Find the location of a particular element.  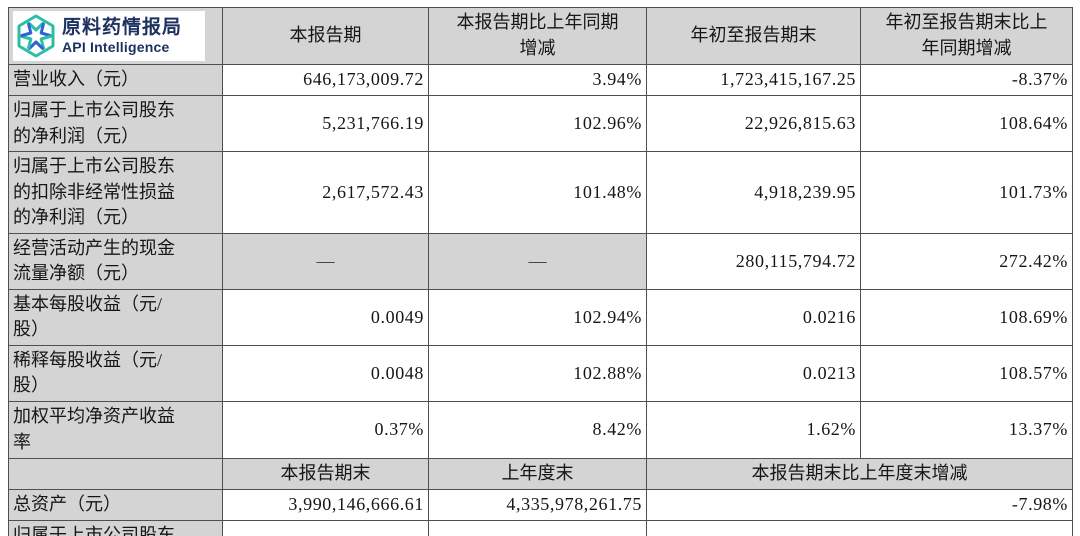

row-label: 归属于上市公司股东 的扣除非经常性损益 的净利润（元） is located at coordinates (115, 192).